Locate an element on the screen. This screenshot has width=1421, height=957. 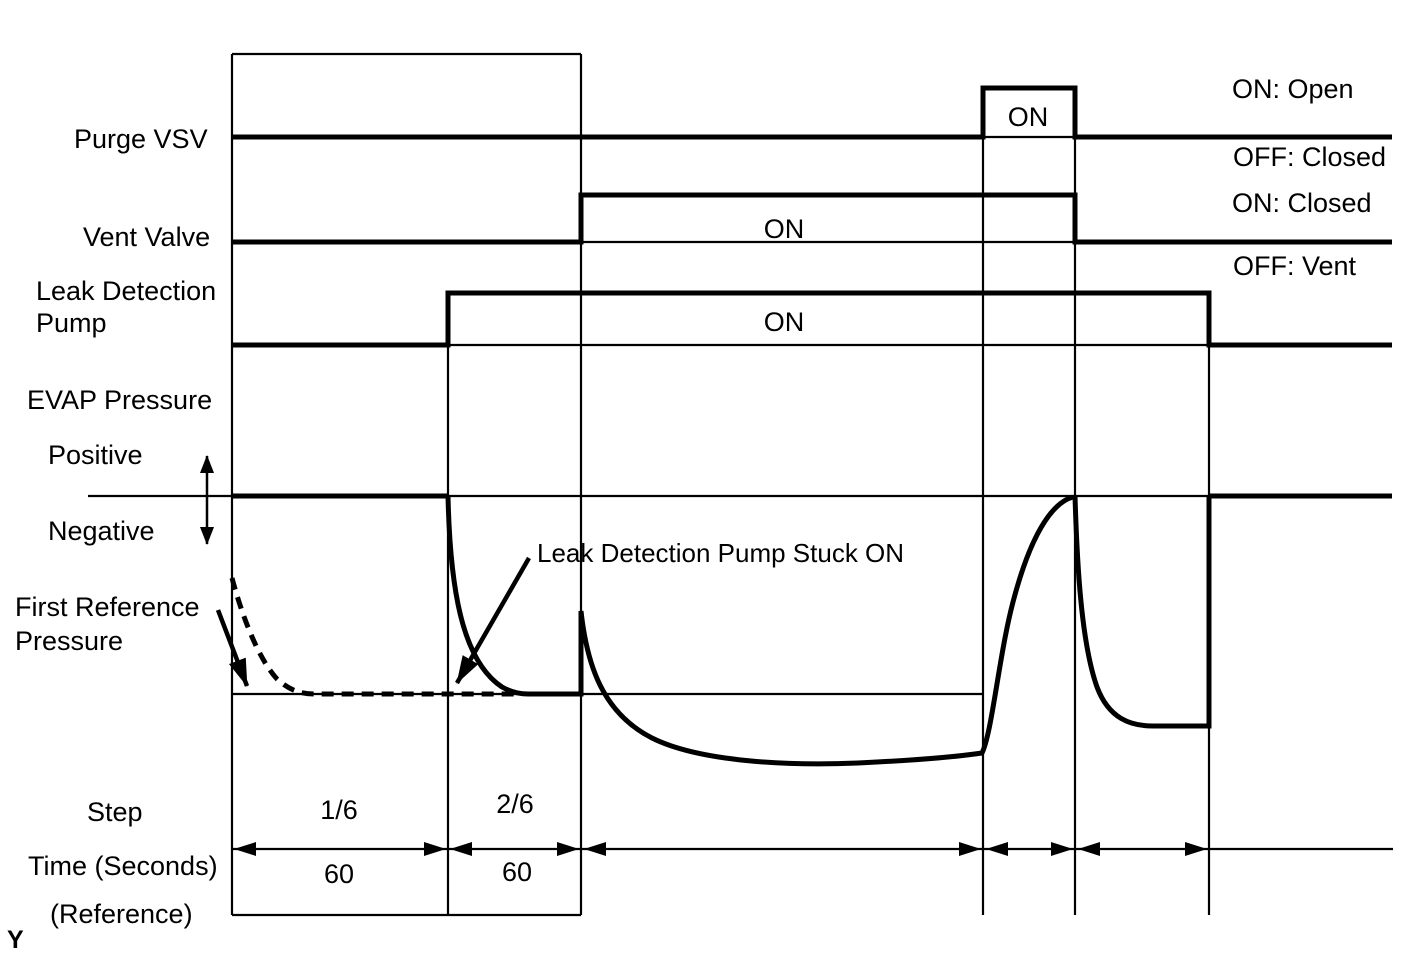
purge-vsv-waveform is located at coordinates (812, 112).